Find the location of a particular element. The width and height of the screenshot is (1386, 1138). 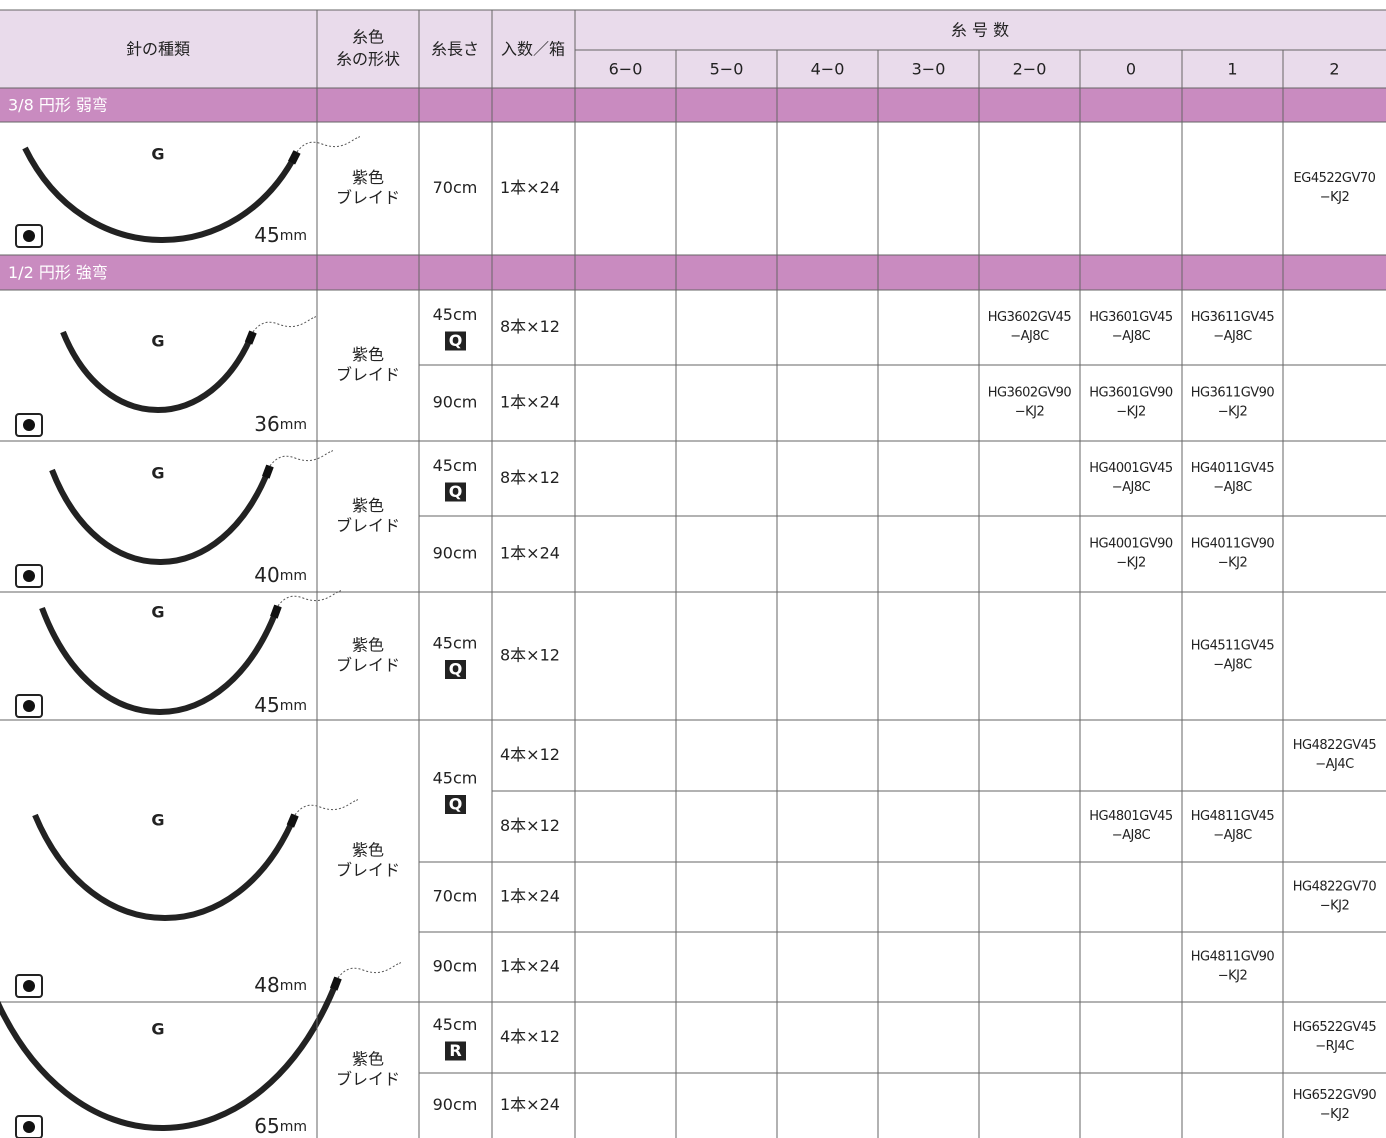

product-code: HG4001GV90 is located at coordinates (1131, 544).